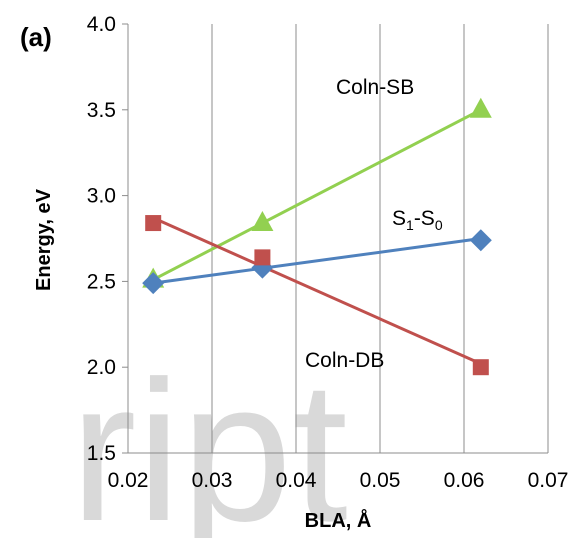 The height and width of the screenshot is (538, 578). I want to click on series-label-conin-db: Coln-DB, so click(344, 360).